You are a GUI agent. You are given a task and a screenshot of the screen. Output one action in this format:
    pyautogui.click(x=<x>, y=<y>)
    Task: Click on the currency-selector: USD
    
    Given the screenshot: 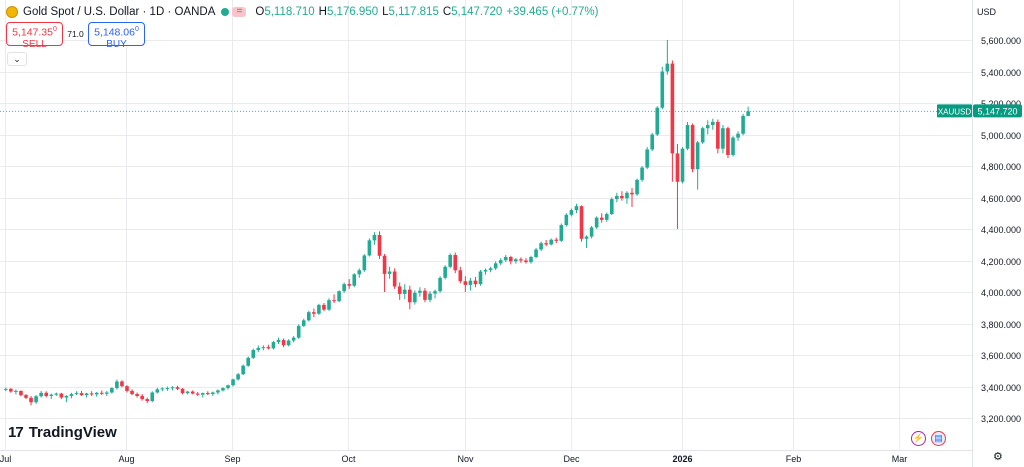 What is the action you would take?
    pyautogui.click(x=987, y=12)
    